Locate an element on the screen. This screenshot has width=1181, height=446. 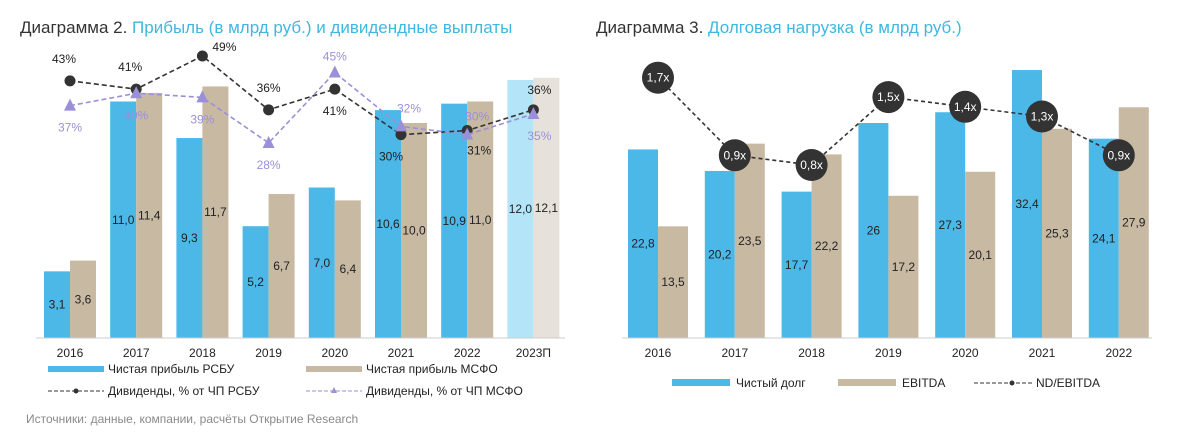
bar-msfo-2018 is located at coordinates (215, 212).